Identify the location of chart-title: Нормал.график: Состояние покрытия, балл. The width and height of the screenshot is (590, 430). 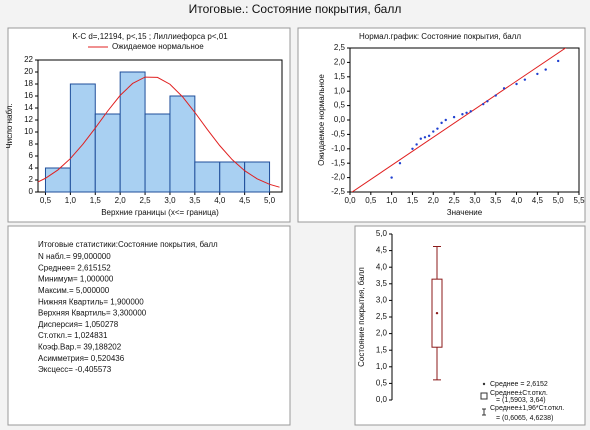
(440, 36).